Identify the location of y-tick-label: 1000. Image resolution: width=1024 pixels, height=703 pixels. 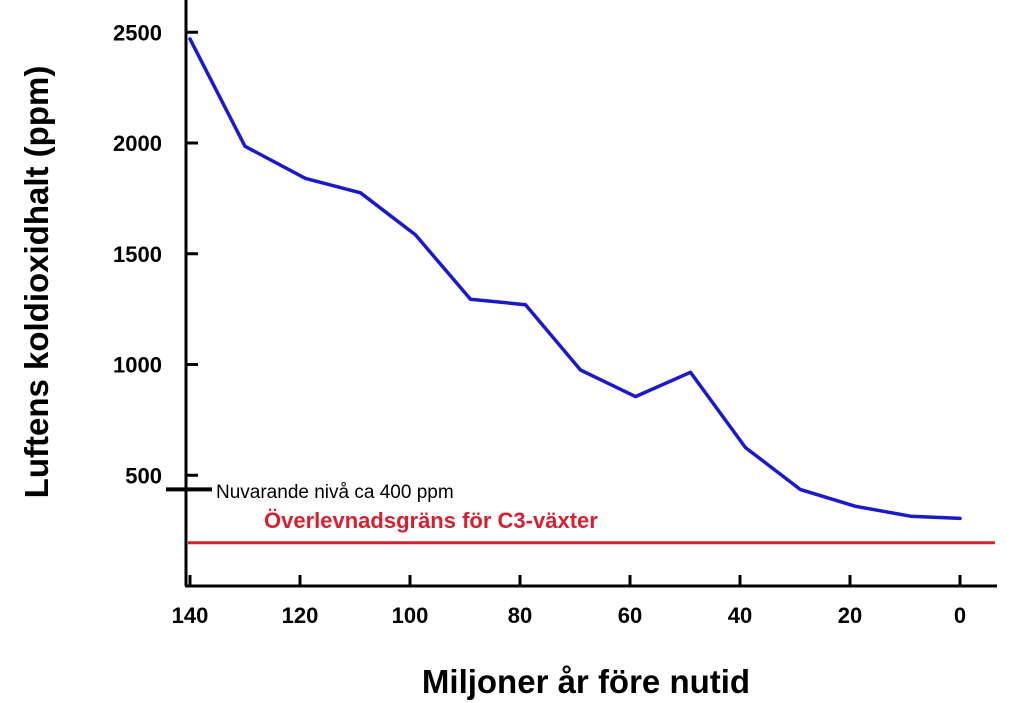
(137, 365).